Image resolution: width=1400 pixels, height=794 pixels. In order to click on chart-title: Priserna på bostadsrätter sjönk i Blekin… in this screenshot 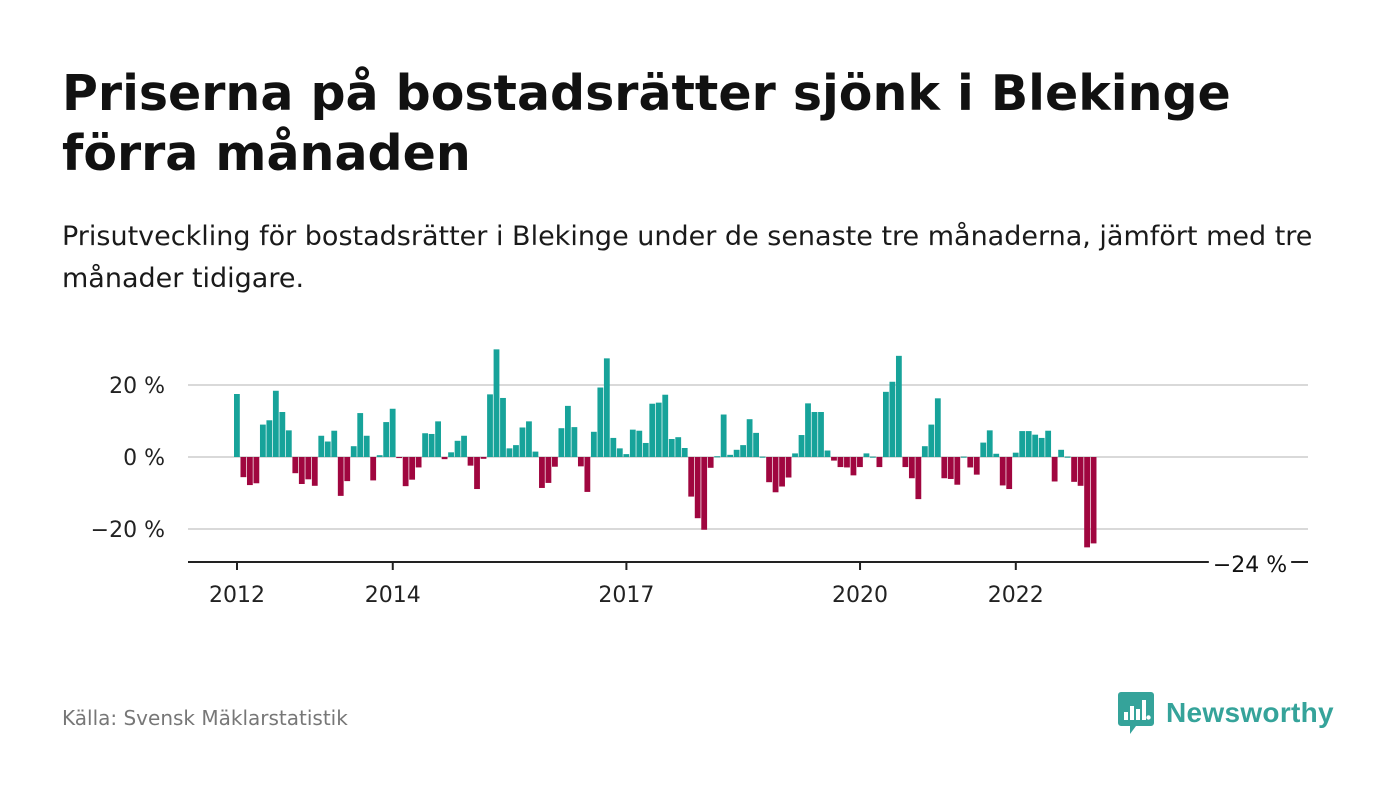, I will do `click(646, 123)`.